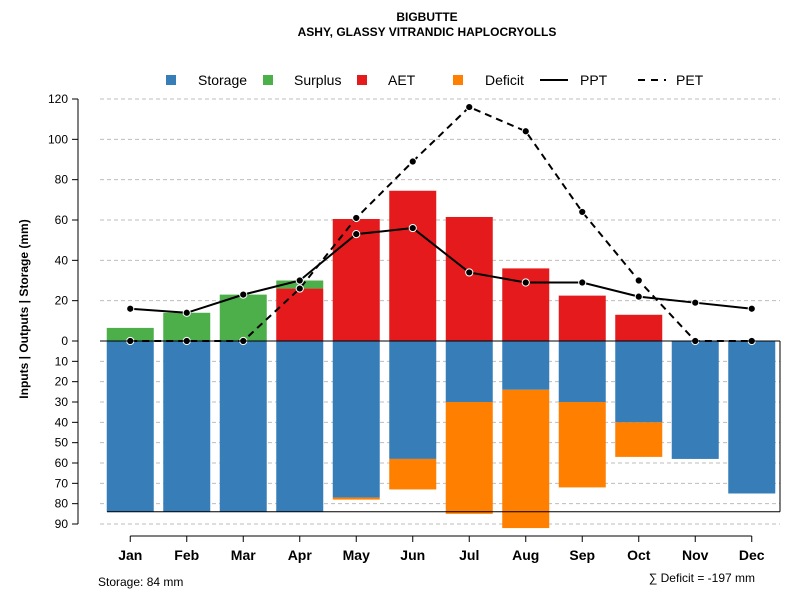  I want to click on y-tick-label: 10, so click(62, 361).